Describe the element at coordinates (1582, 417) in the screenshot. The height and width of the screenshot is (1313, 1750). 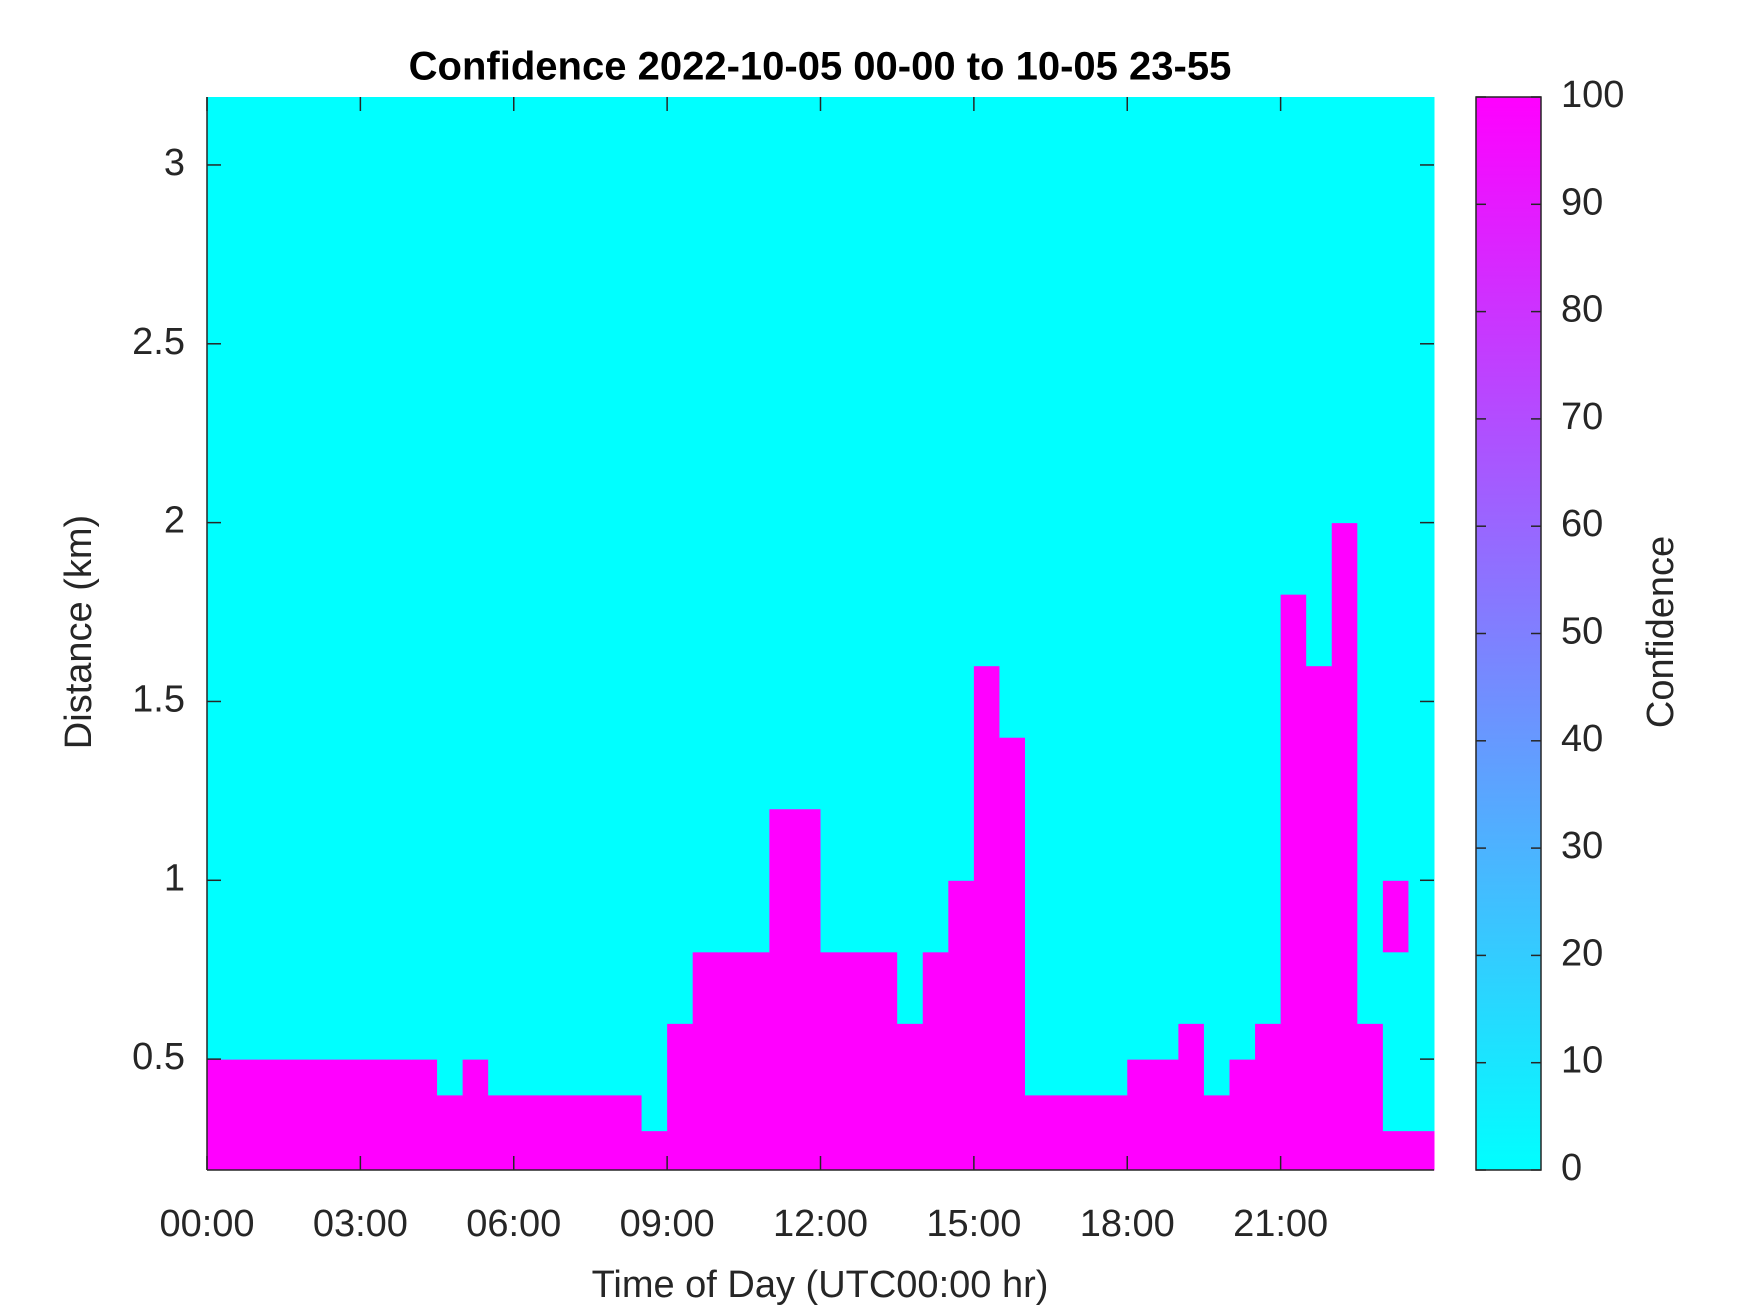
I see `colorbar-tick-label: 70` at that location.